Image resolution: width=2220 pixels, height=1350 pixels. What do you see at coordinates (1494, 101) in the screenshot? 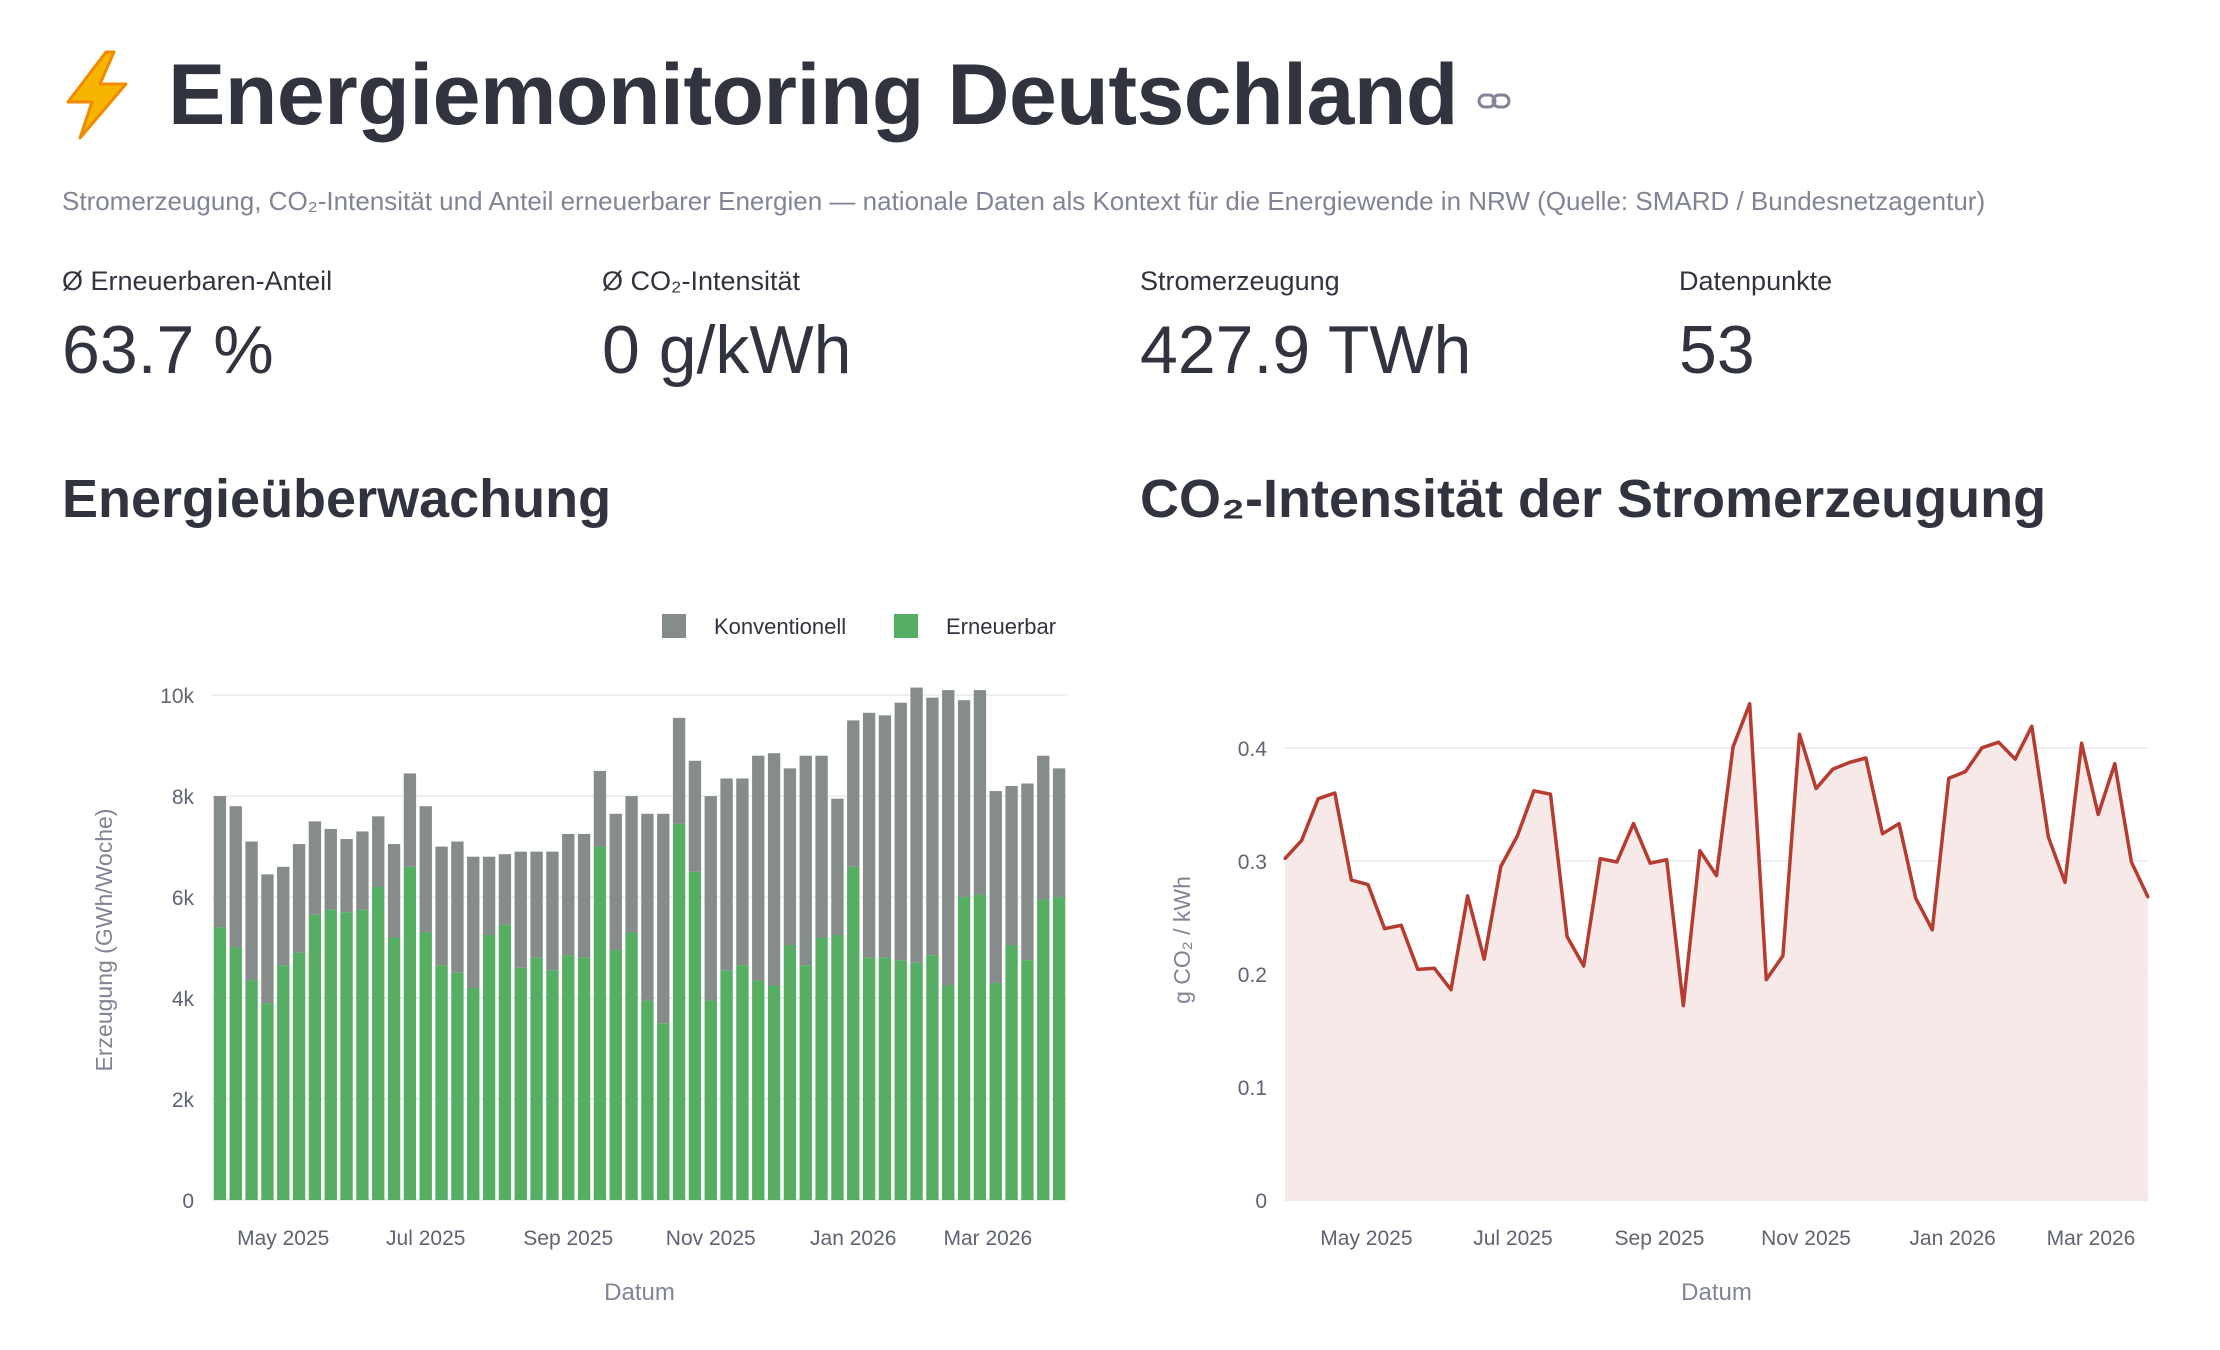
I see `link-icon` at bounding box center [1494, 101].